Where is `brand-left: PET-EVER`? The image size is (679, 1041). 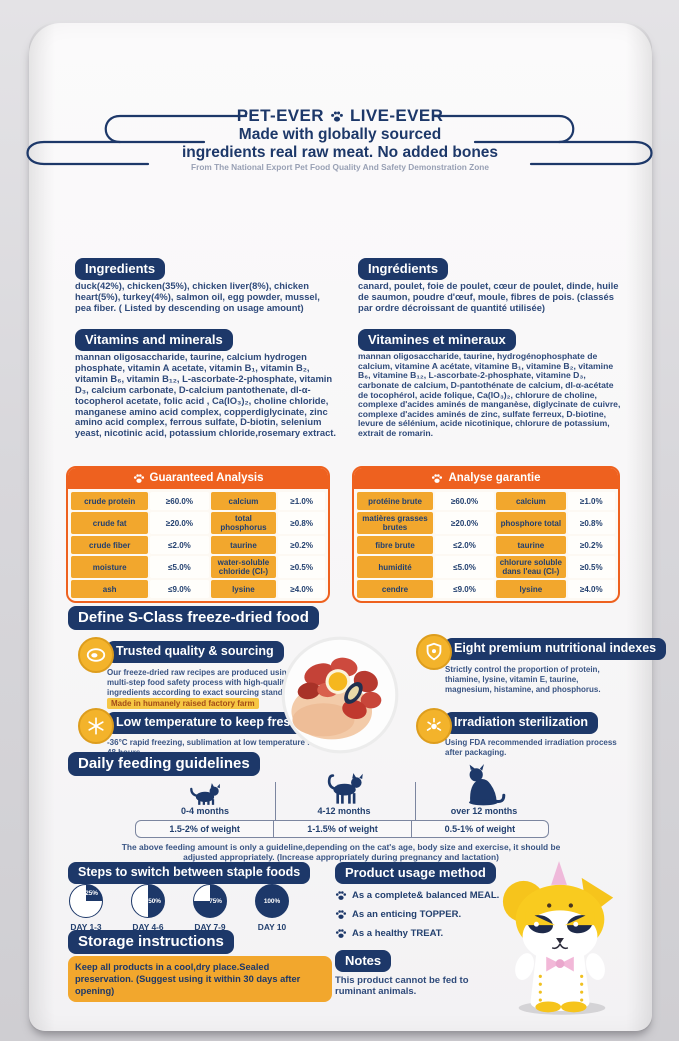 brand-left: PET-EVER is located at coordinates (280, 115).